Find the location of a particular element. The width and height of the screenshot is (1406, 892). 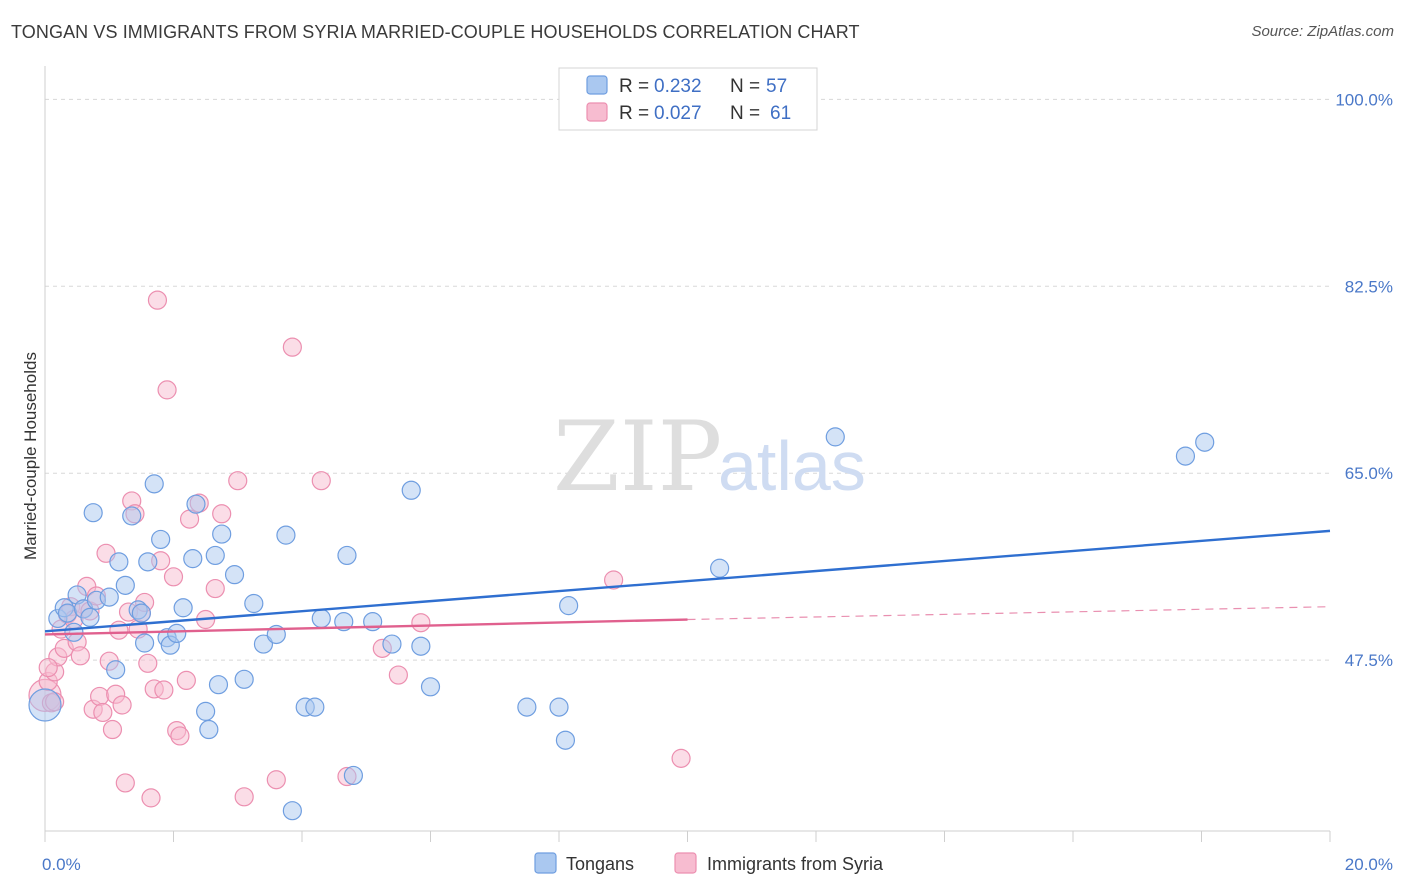

bottom-legend-tongans: Tongans is located at coordinates (600, 864).